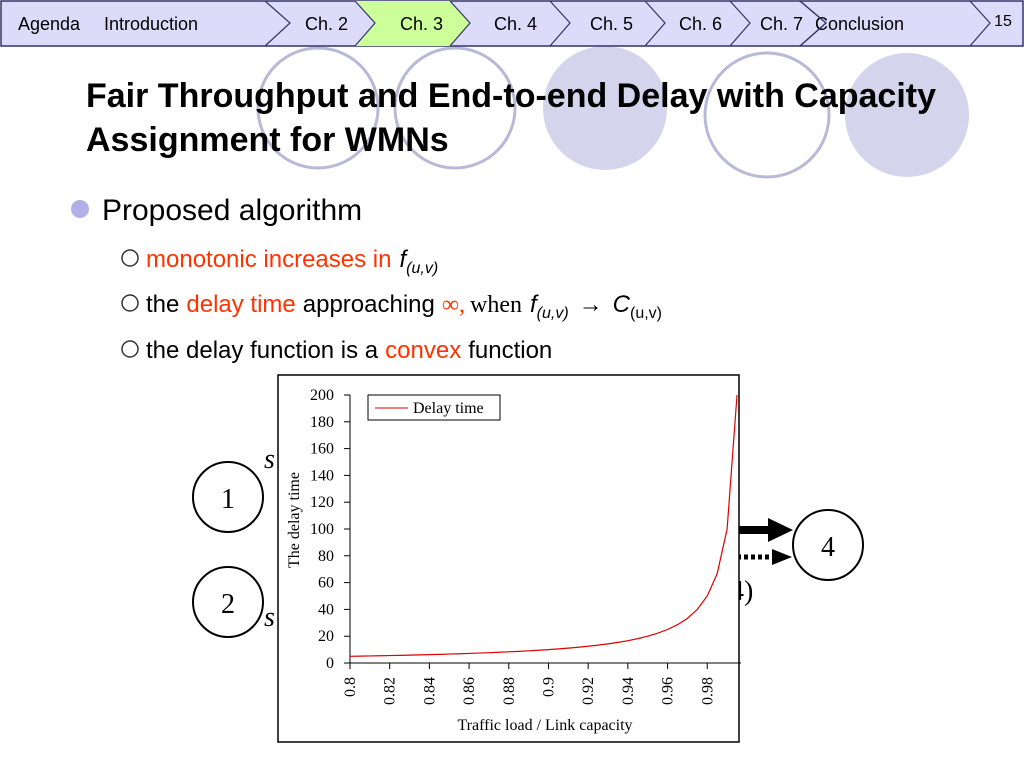 The image size is (1024, 768). I want to click on nav-item: Introduction, so click(151, 24).